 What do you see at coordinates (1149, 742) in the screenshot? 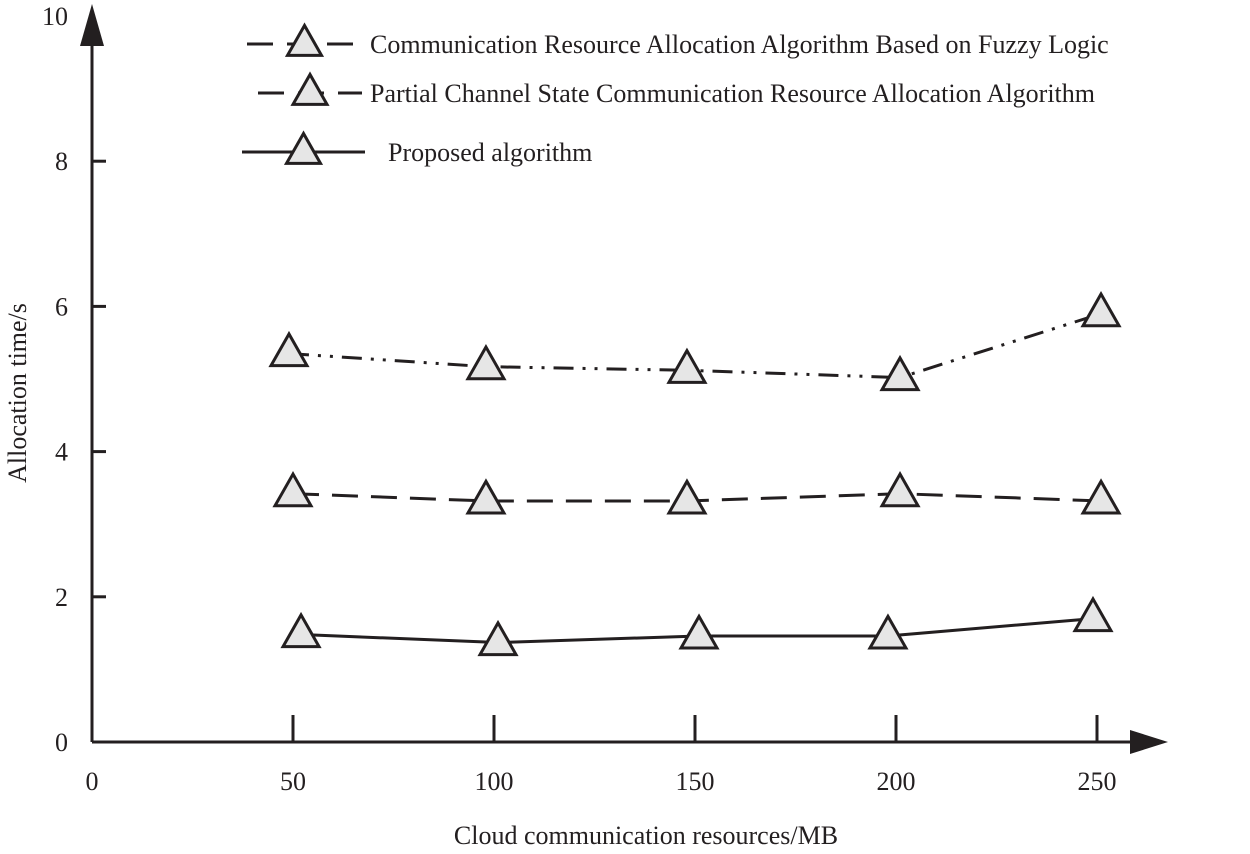
I see `x-axis-arrow` at bounding box center [1149, 742].